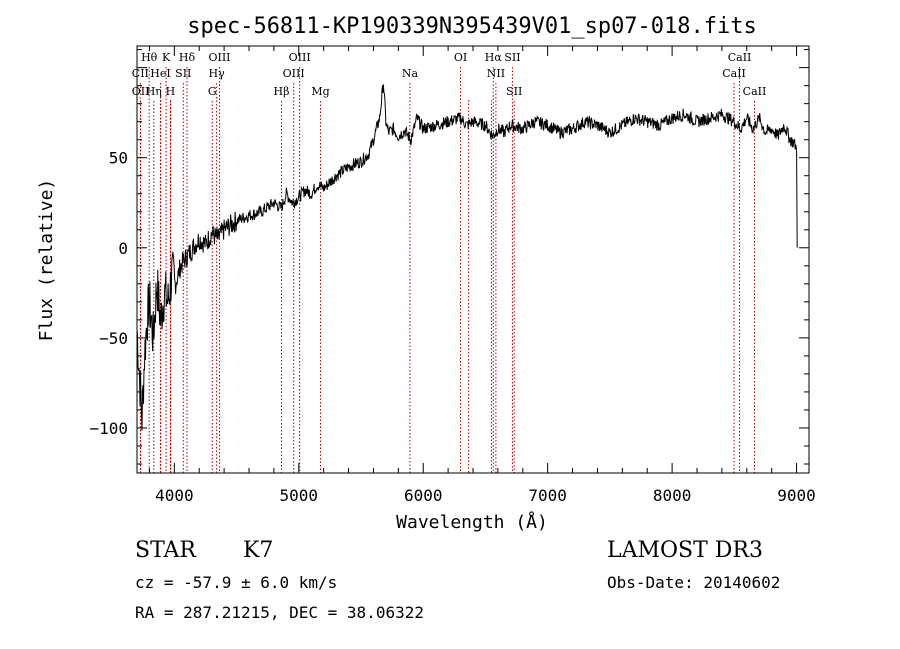 The image size is (900, 649). What do you see at coordinates (219, 57) in the screenshot?
I see `marker-label-3: OIII` at bounding box center [219, 57].